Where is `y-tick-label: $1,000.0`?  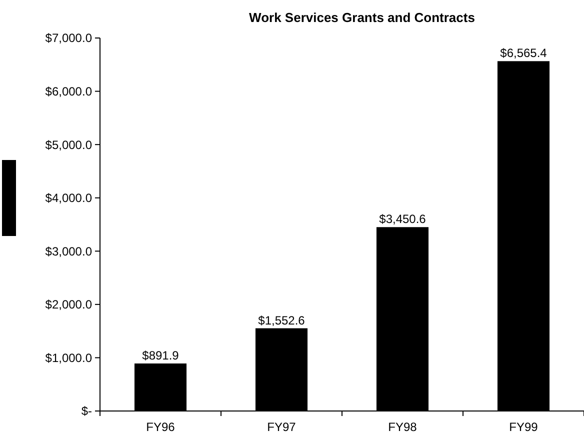
y-tick-label: $1,000.0 is located at coordinates (68, 357).